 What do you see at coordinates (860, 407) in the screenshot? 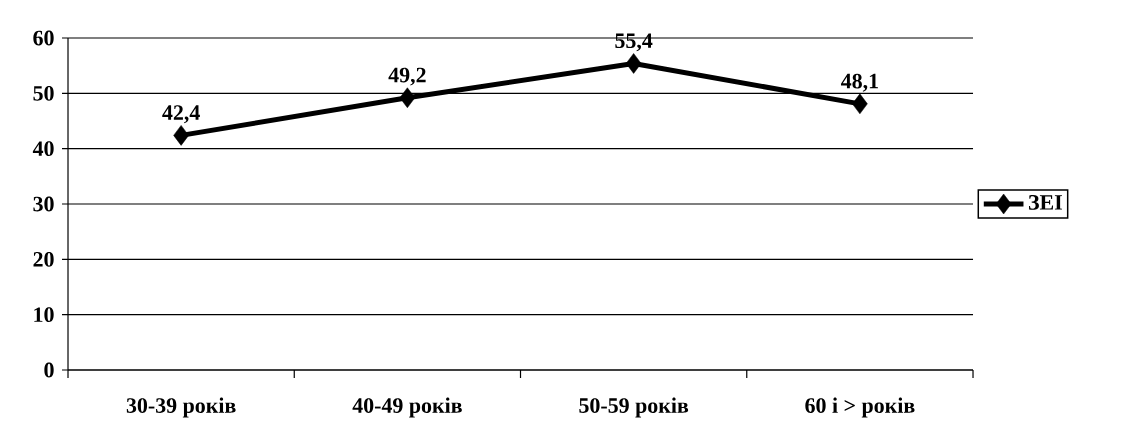
I see `x-tick-label: 60 і > років` at bounding box center [860, 407].